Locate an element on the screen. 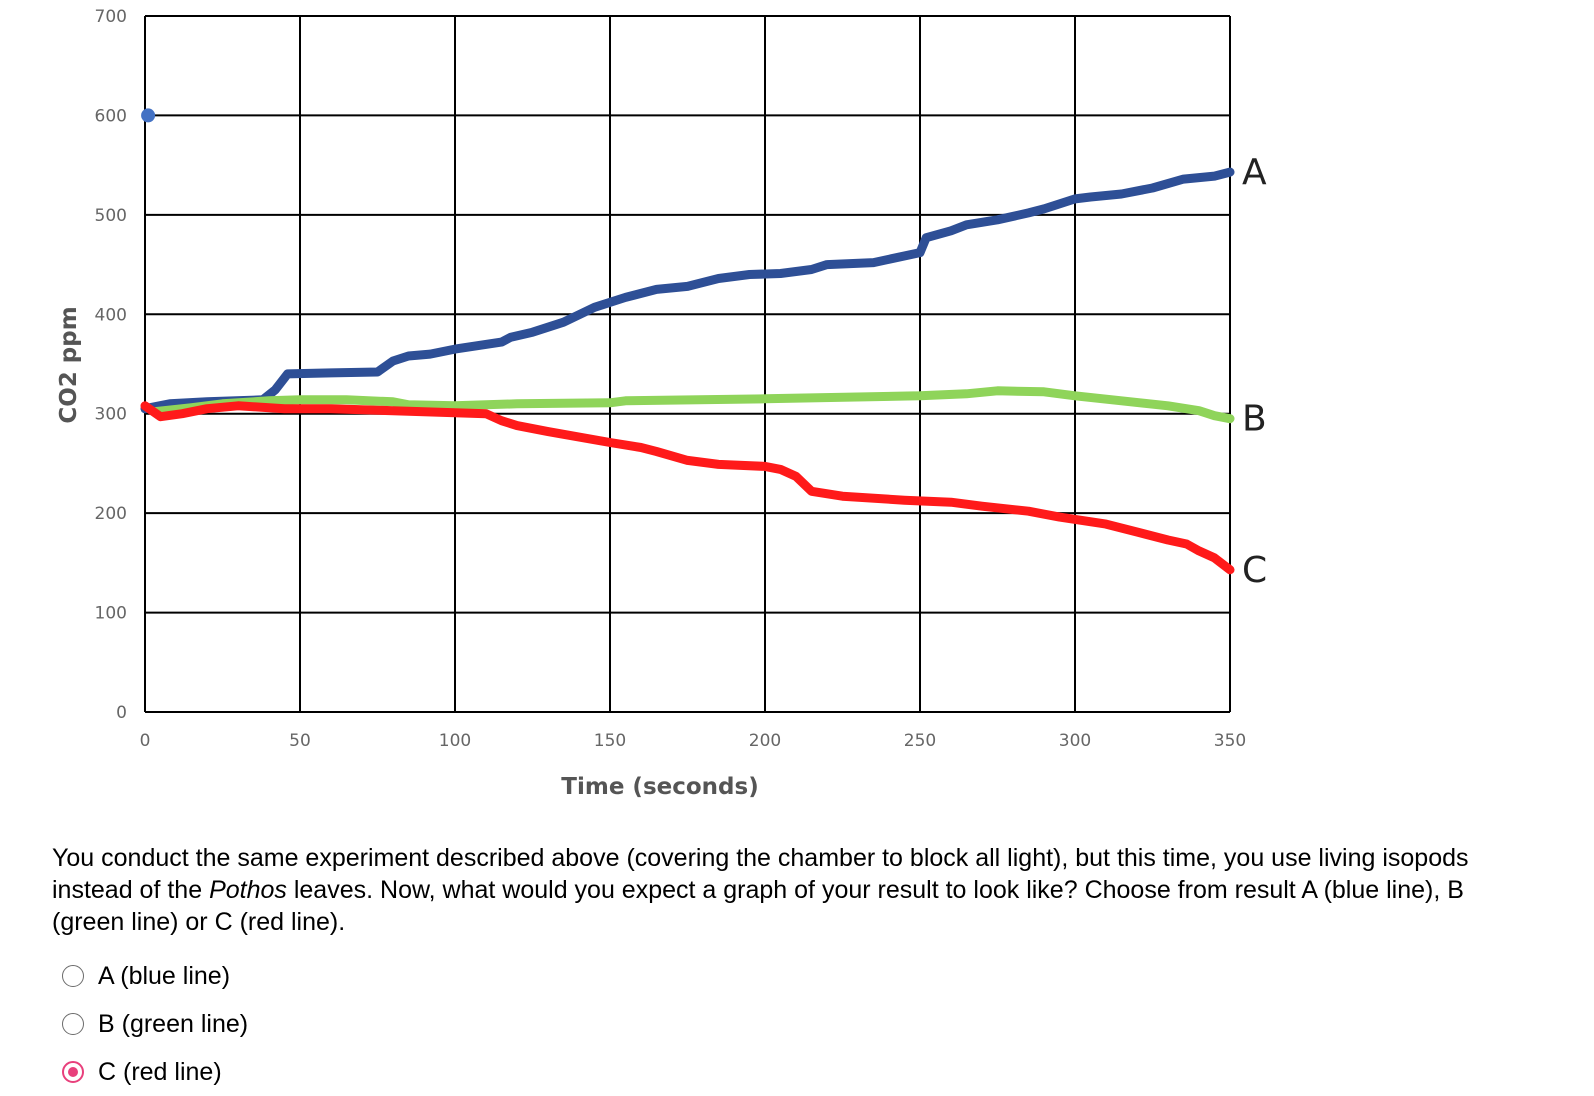  option-a: A (blue line) is located at coordinates (155, 976).